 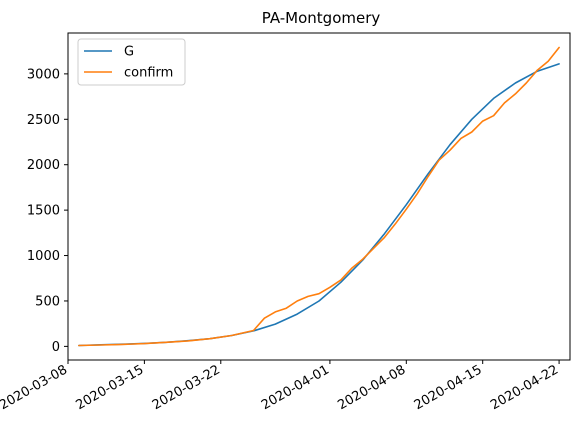 I want to click on y-tick-label: 500, so click(x=47, y=301).